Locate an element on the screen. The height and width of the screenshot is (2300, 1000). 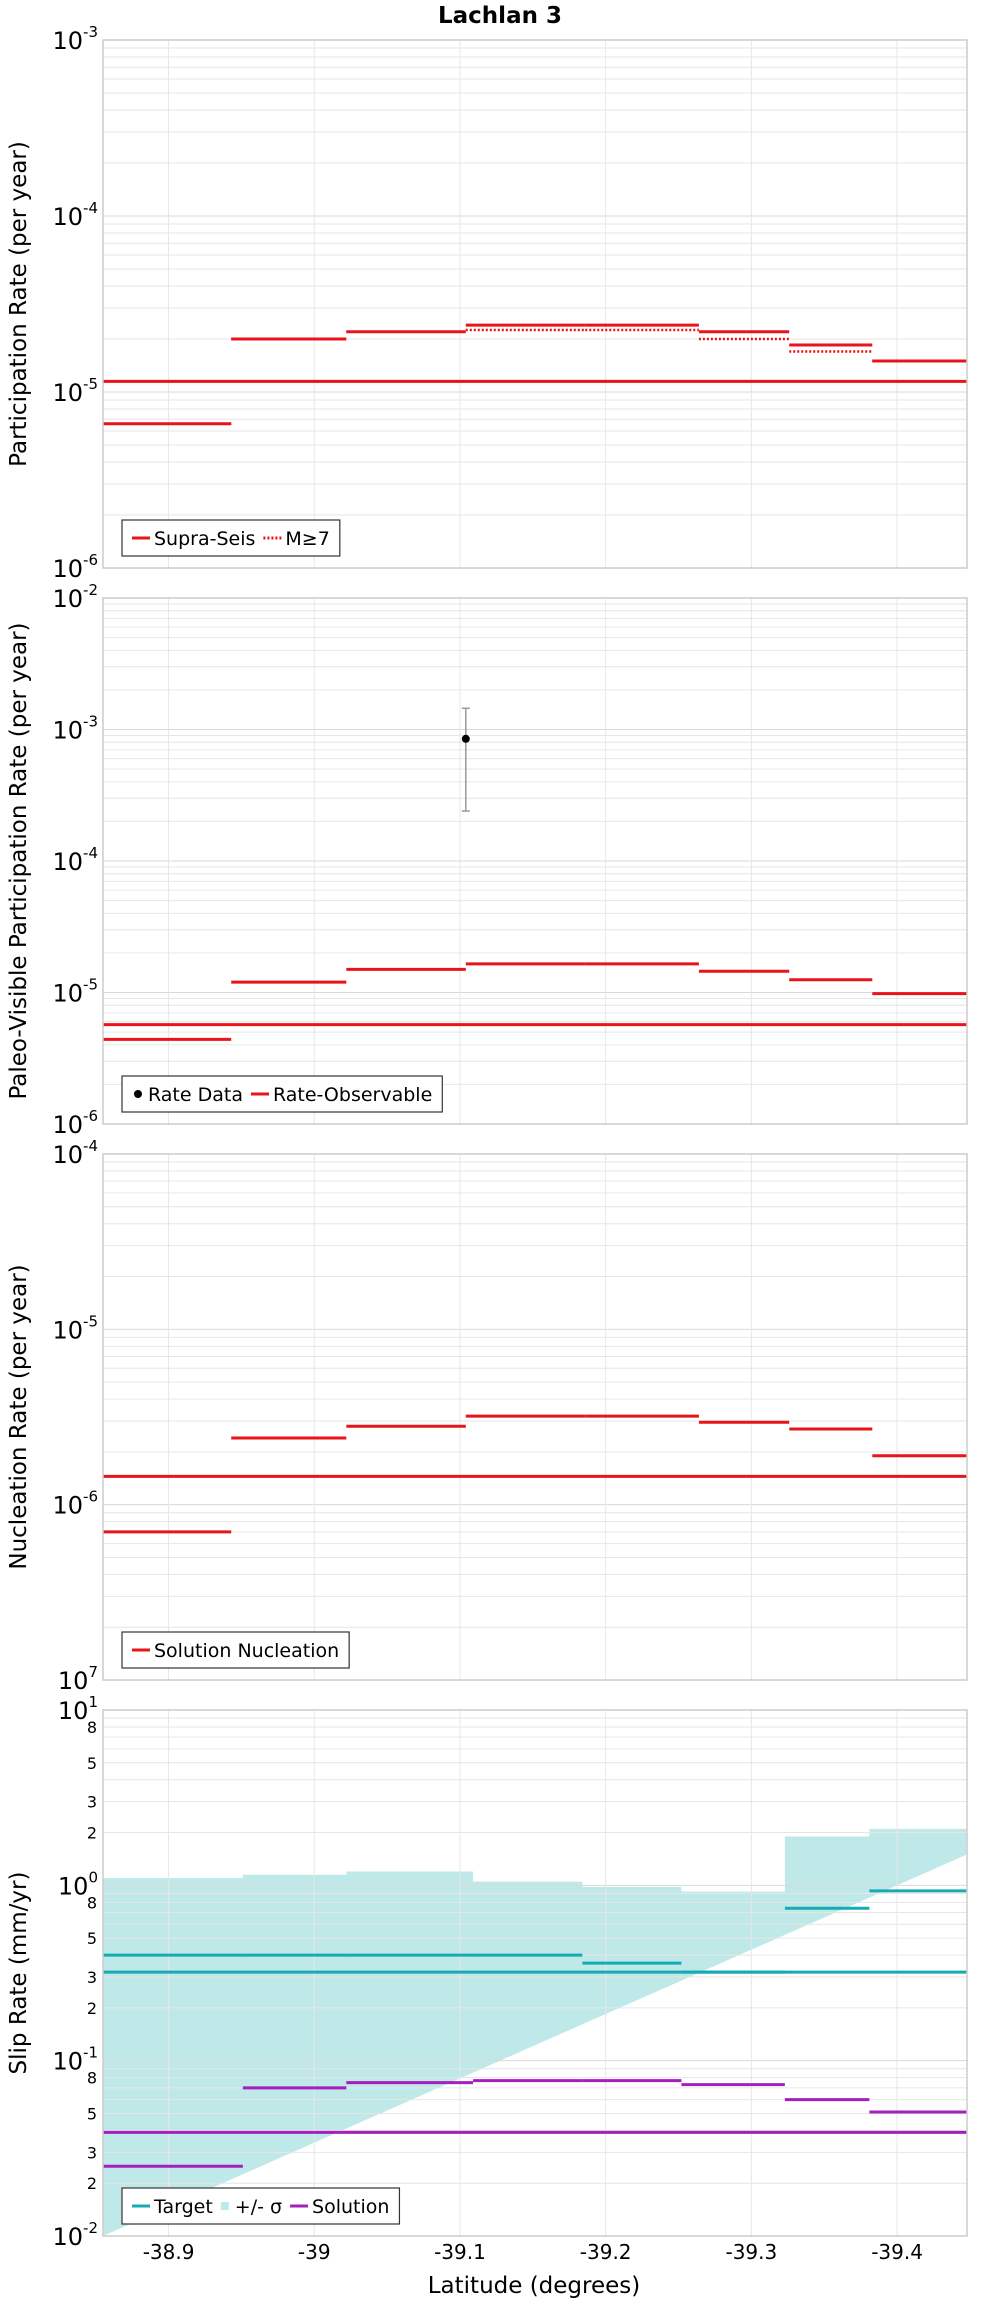
legend: Rate Data Rate-Observable is located at coordinates (282, 1094).